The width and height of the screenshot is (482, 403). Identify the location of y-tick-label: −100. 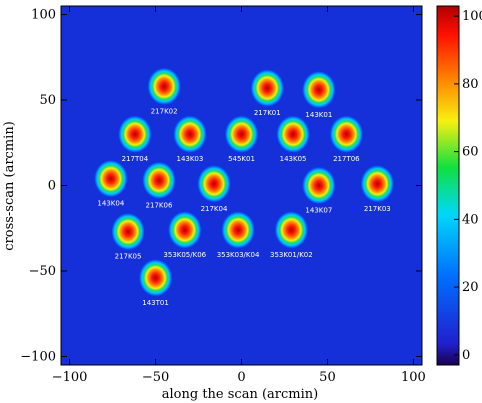
(38, 356).